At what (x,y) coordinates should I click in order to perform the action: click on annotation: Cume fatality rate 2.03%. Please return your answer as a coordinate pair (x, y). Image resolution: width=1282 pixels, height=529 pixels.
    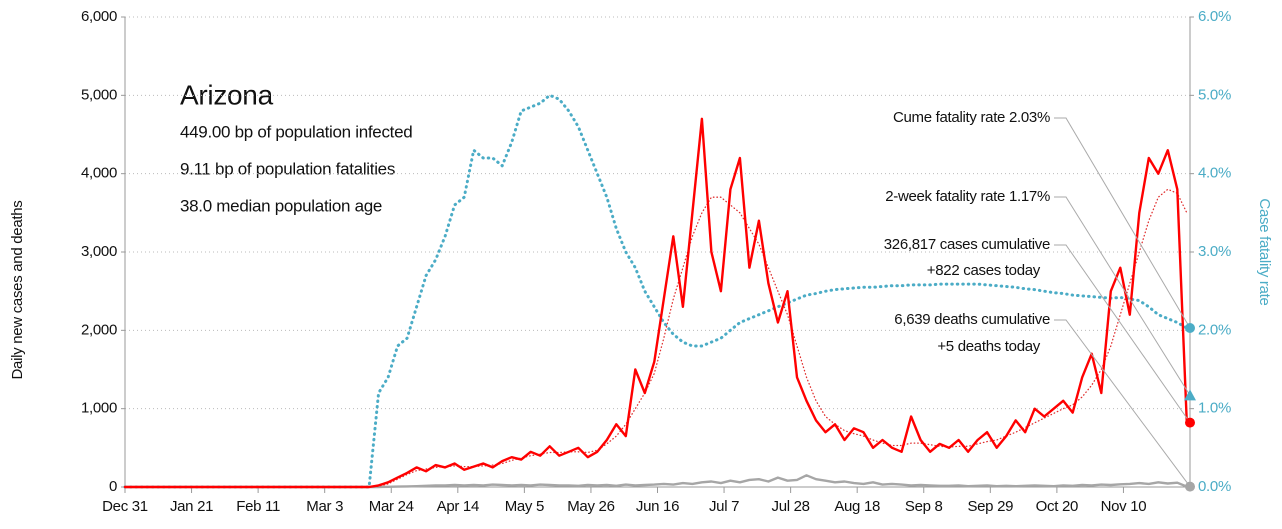
    Looking at the image, I should click on (971, 117).